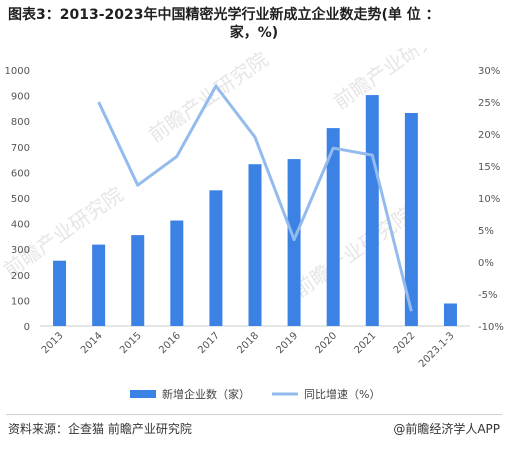 This screenshot has width=508, height=450. What do you see at coordinates (486, 263) in the screenshot?
I see `y-right-tick-label: 0%` at bounding box center [486, 263].